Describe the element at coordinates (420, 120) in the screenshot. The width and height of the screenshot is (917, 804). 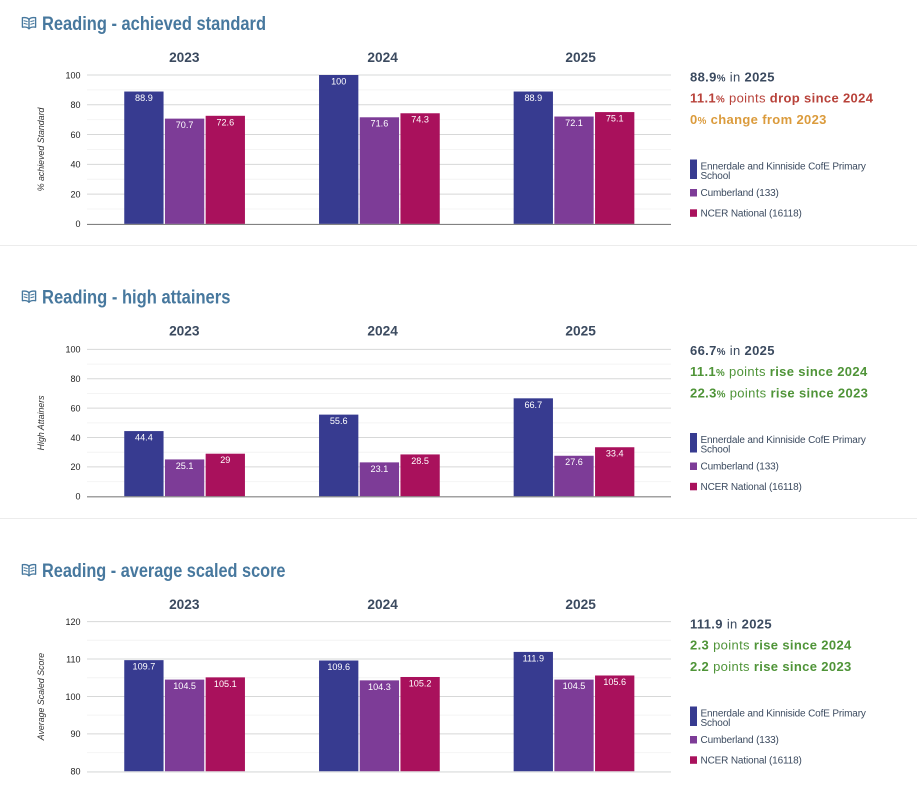
I see `svg-text: 74.3` at that location.